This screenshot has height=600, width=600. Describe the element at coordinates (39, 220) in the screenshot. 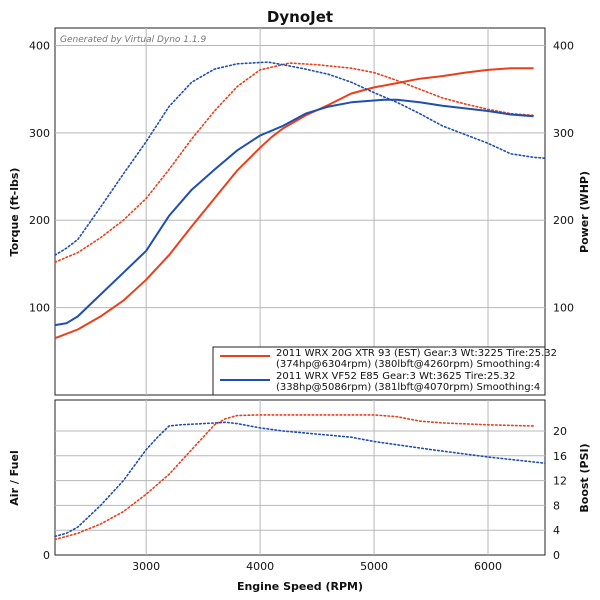

I see `y-tick-label-left: 200` at that location.